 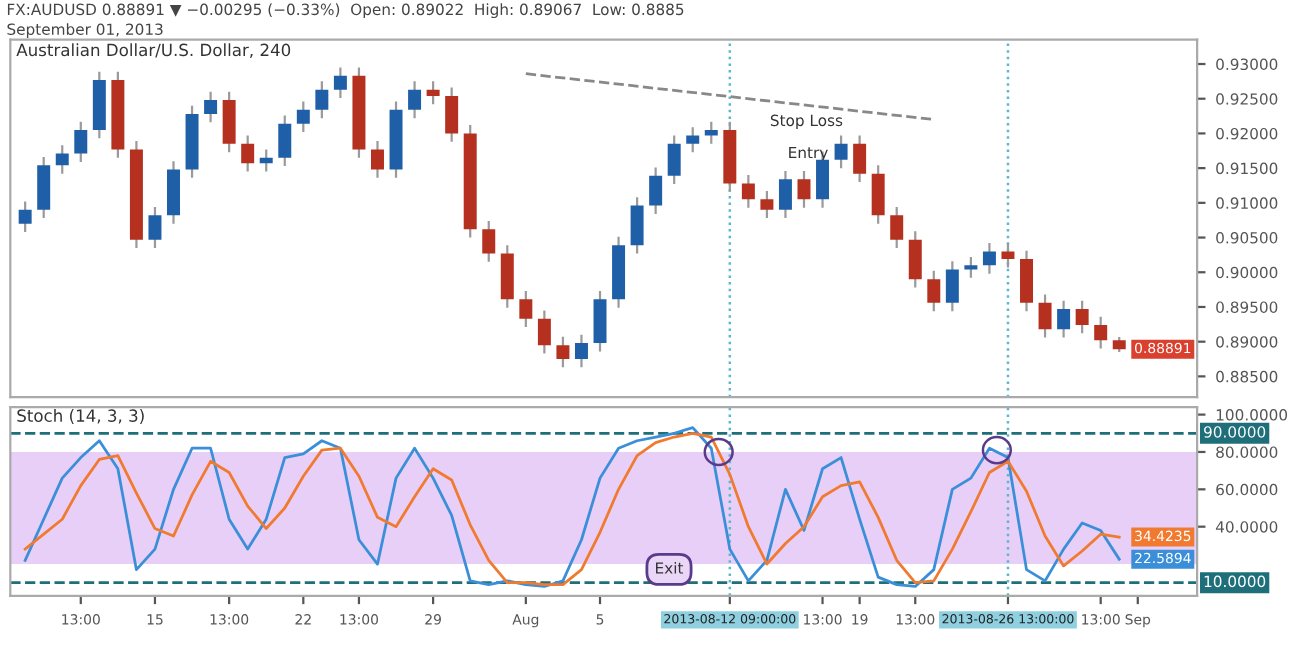 What do you see at coordinates (80, 416) in the screenshot?
I see `chart-title: Stoch (14, 3, 3)` at bounding box center [80, 416].